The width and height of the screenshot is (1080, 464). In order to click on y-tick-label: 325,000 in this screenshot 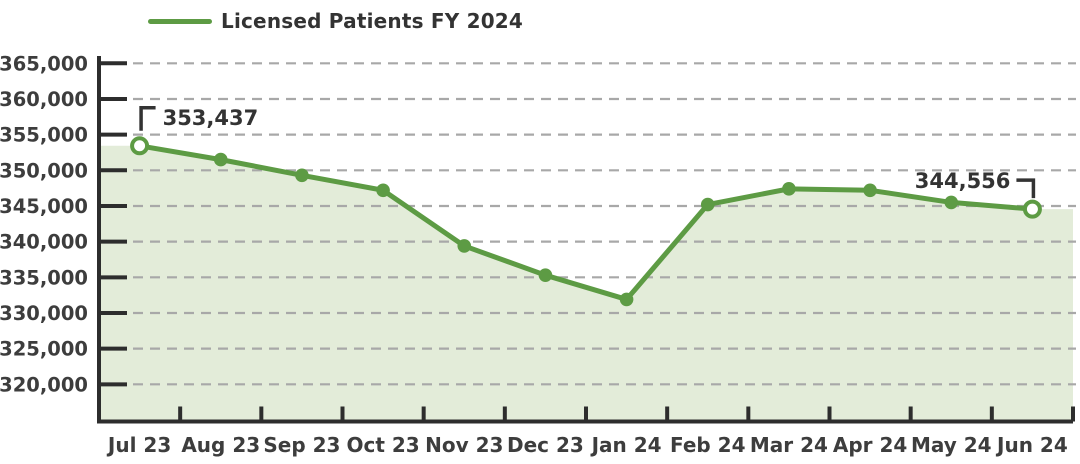, I will do `click(44, 349)`.